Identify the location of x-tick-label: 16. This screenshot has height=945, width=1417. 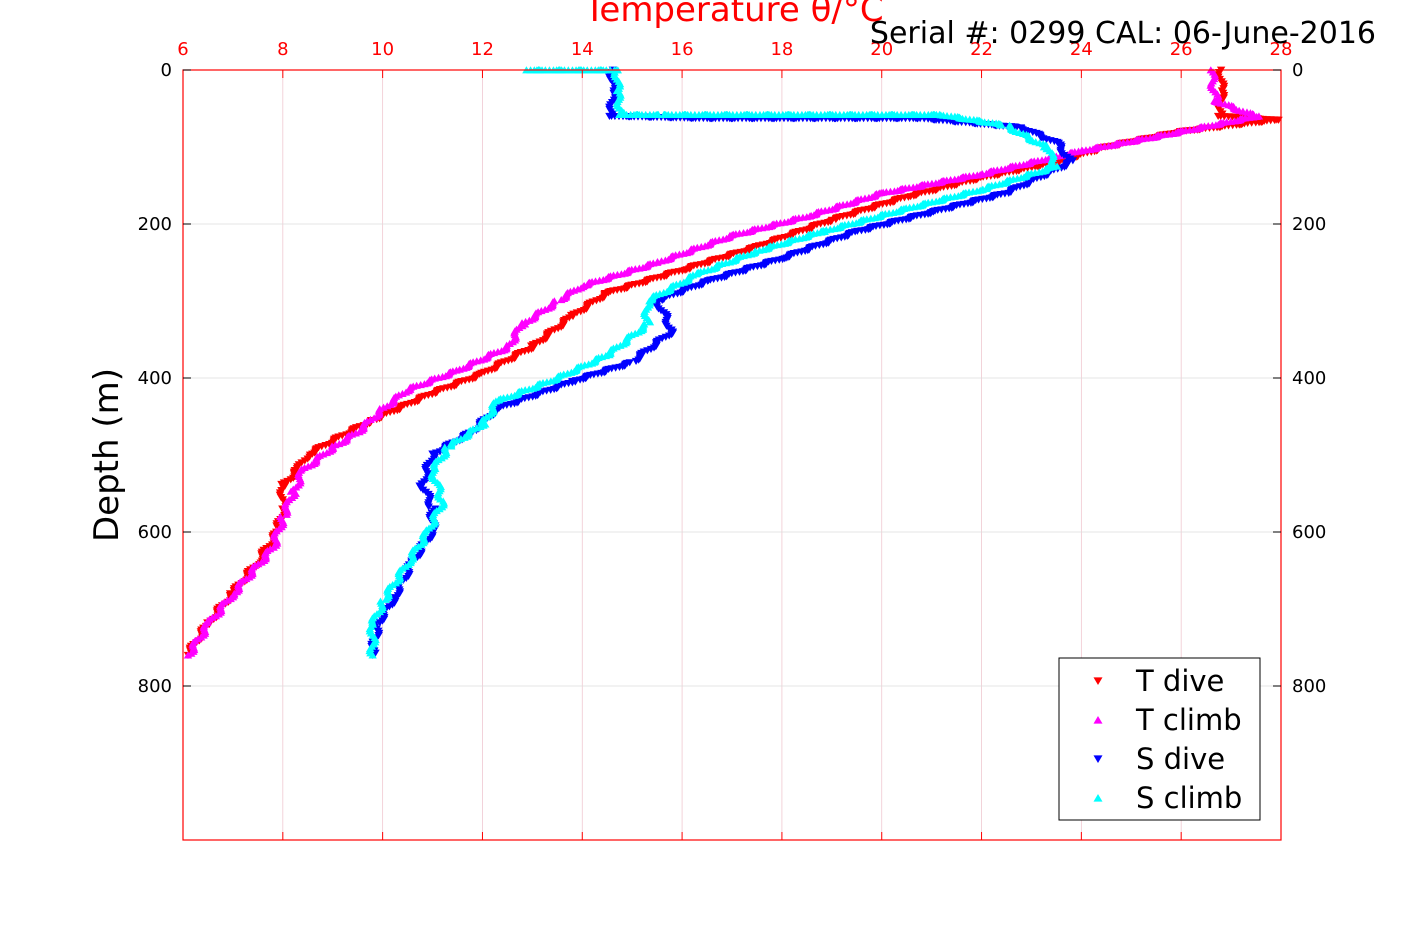
(682, 49).